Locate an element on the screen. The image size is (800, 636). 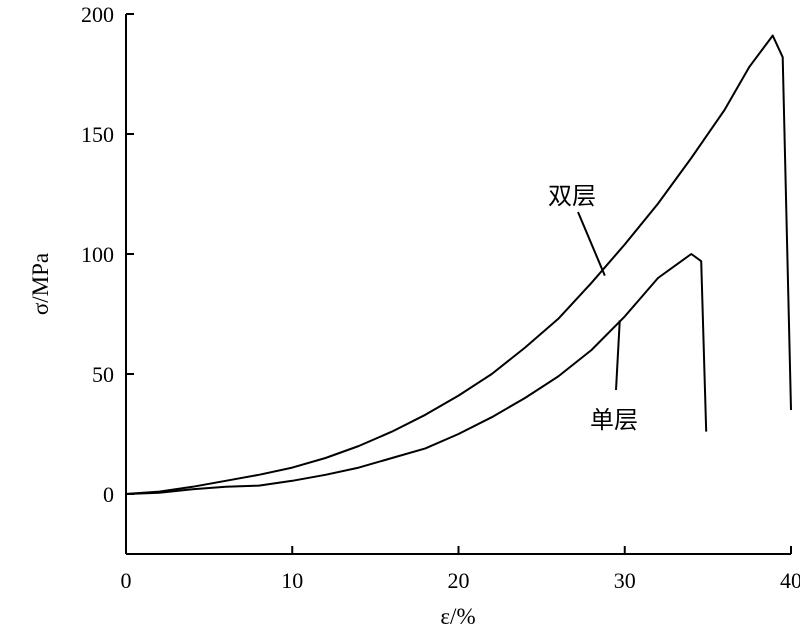
y-tick-label-200: 200 is located at coordinates (97, 14).